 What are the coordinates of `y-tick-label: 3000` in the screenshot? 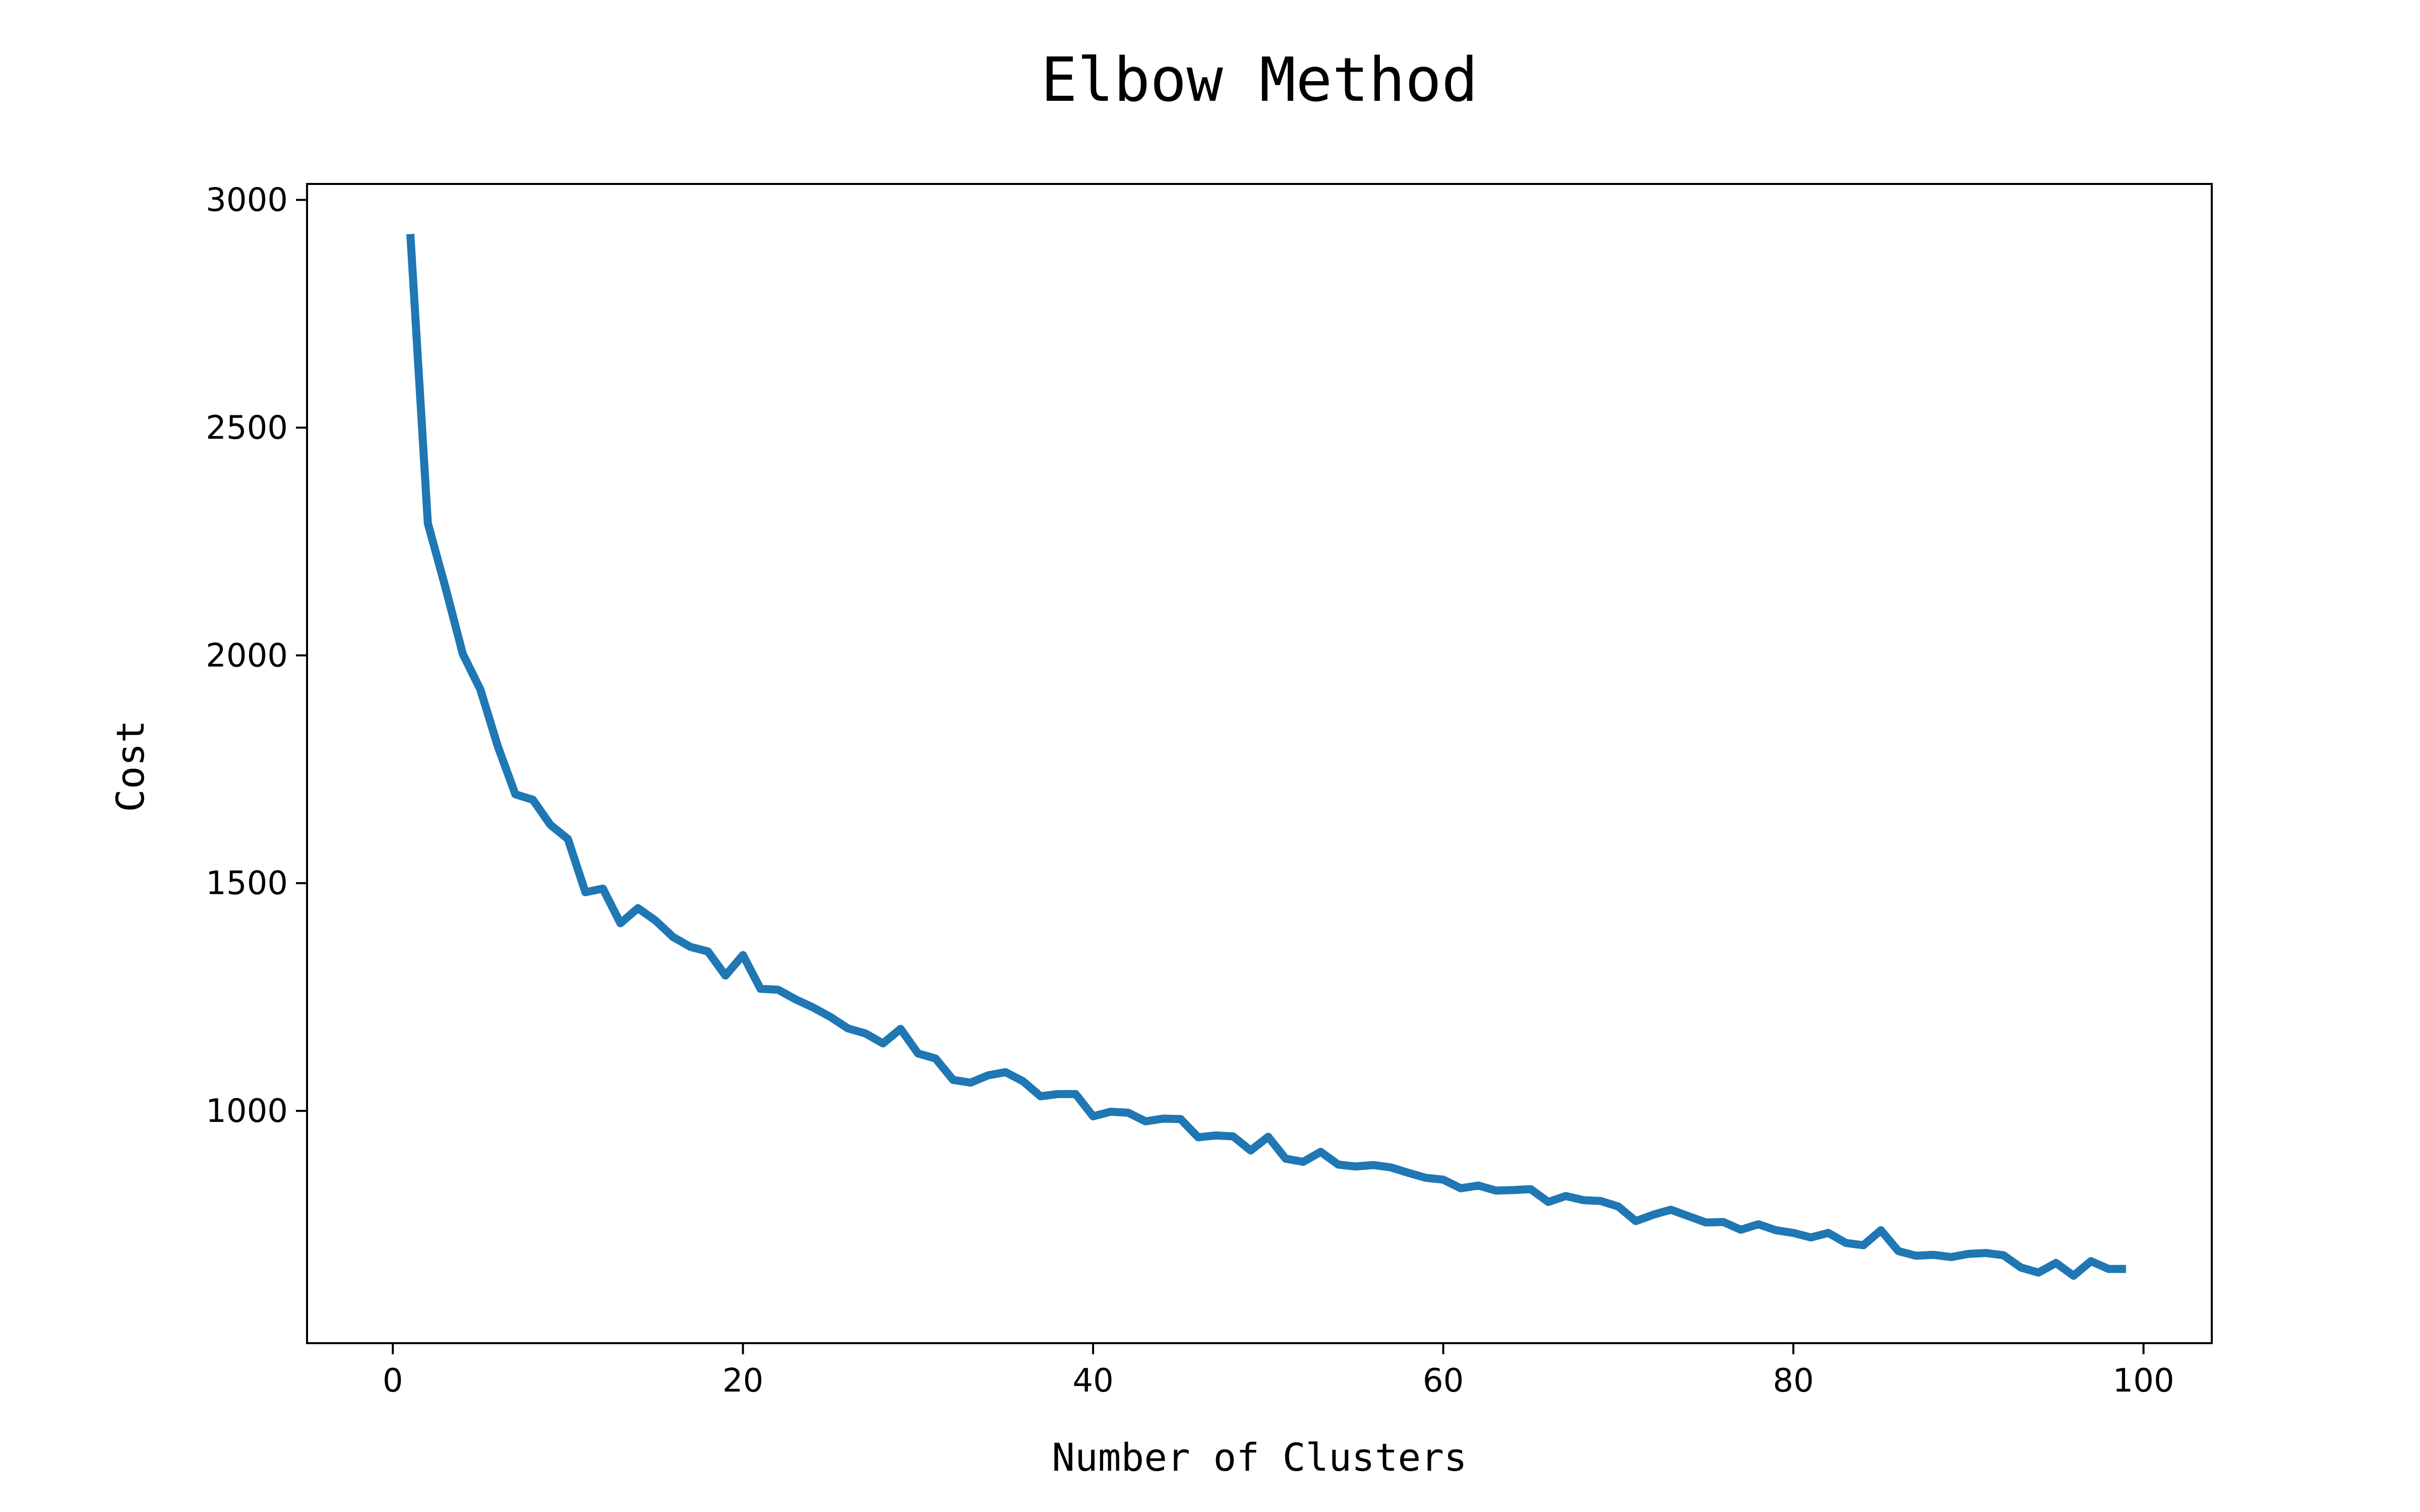 It's located at (247, 200).